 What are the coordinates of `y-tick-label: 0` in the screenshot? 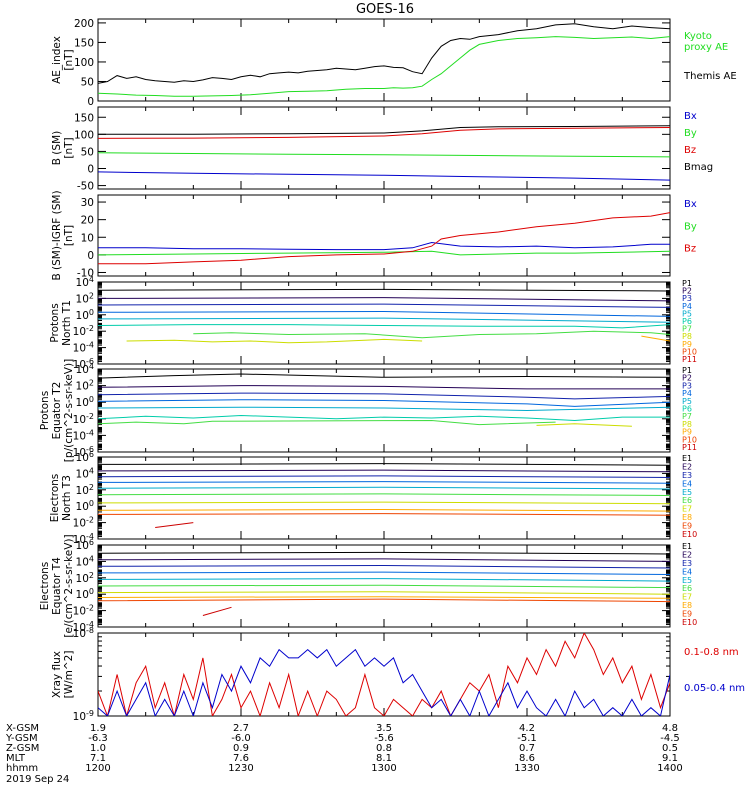 It's located at (90, 256).